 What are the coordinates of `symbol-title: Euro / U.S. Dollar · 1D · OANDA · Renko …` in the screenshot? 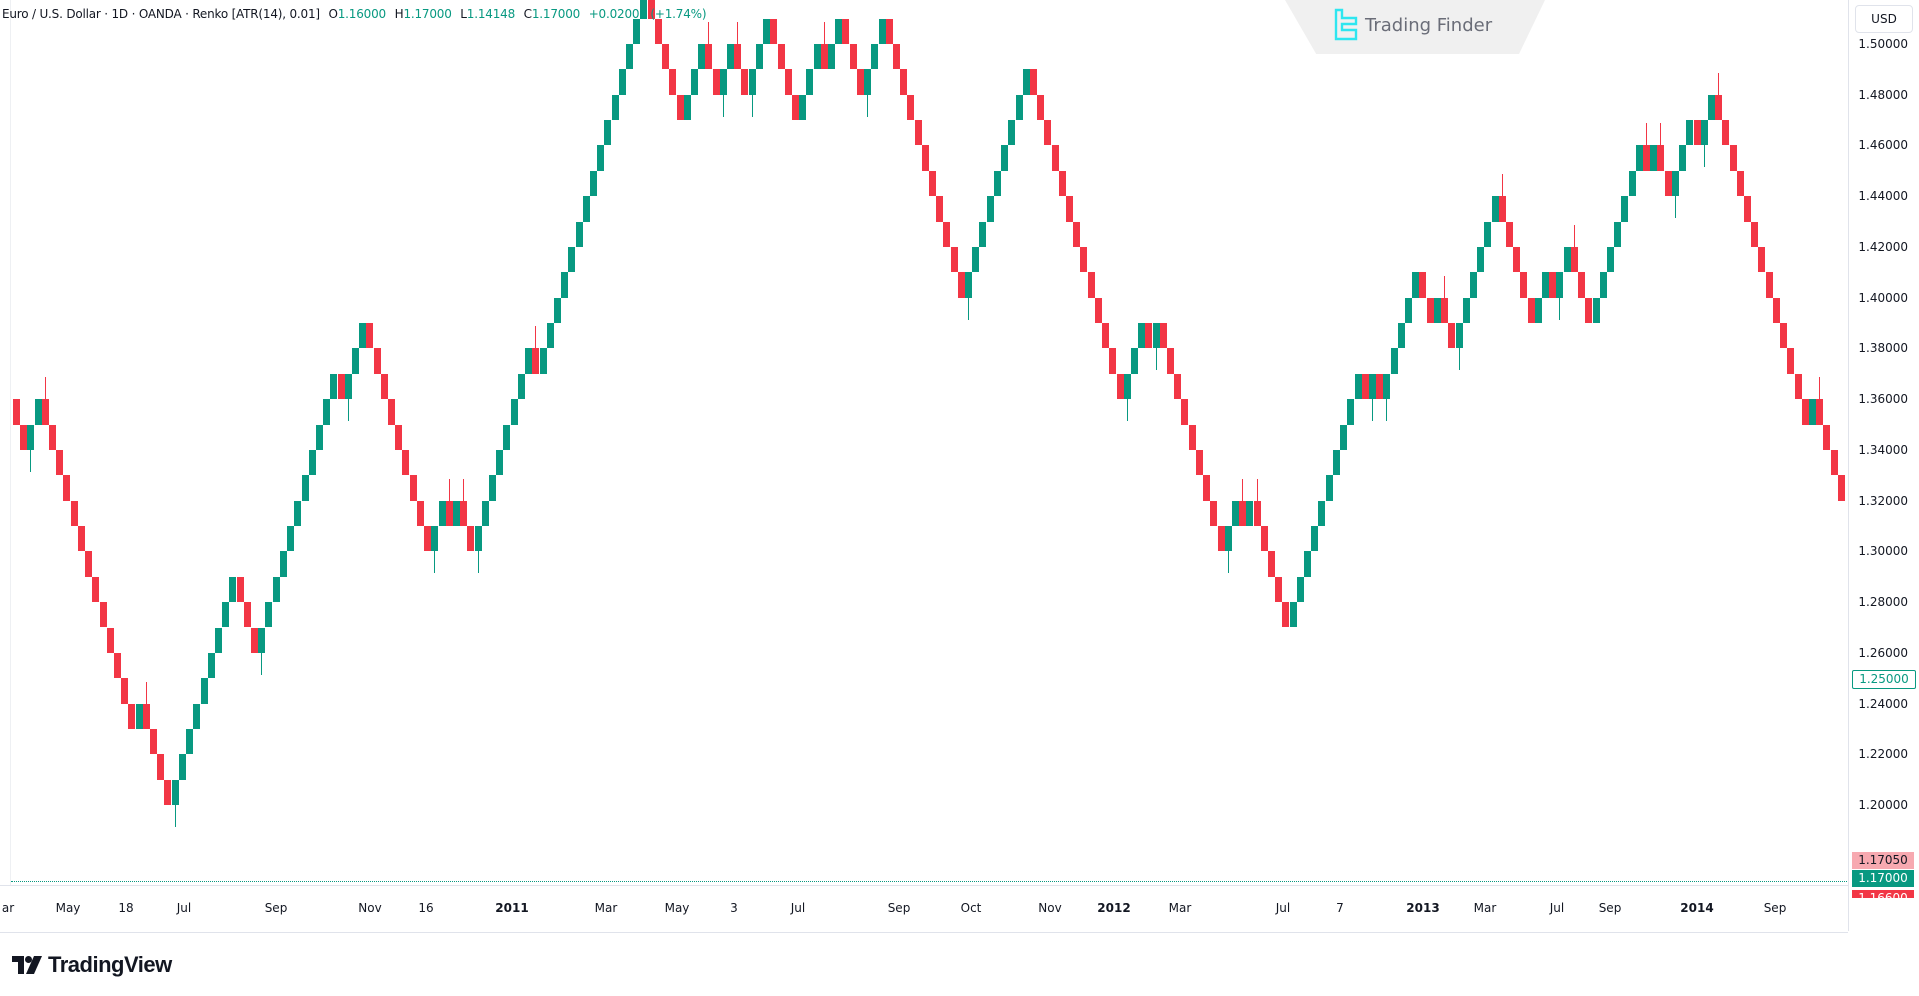 It's located at (161, 14).